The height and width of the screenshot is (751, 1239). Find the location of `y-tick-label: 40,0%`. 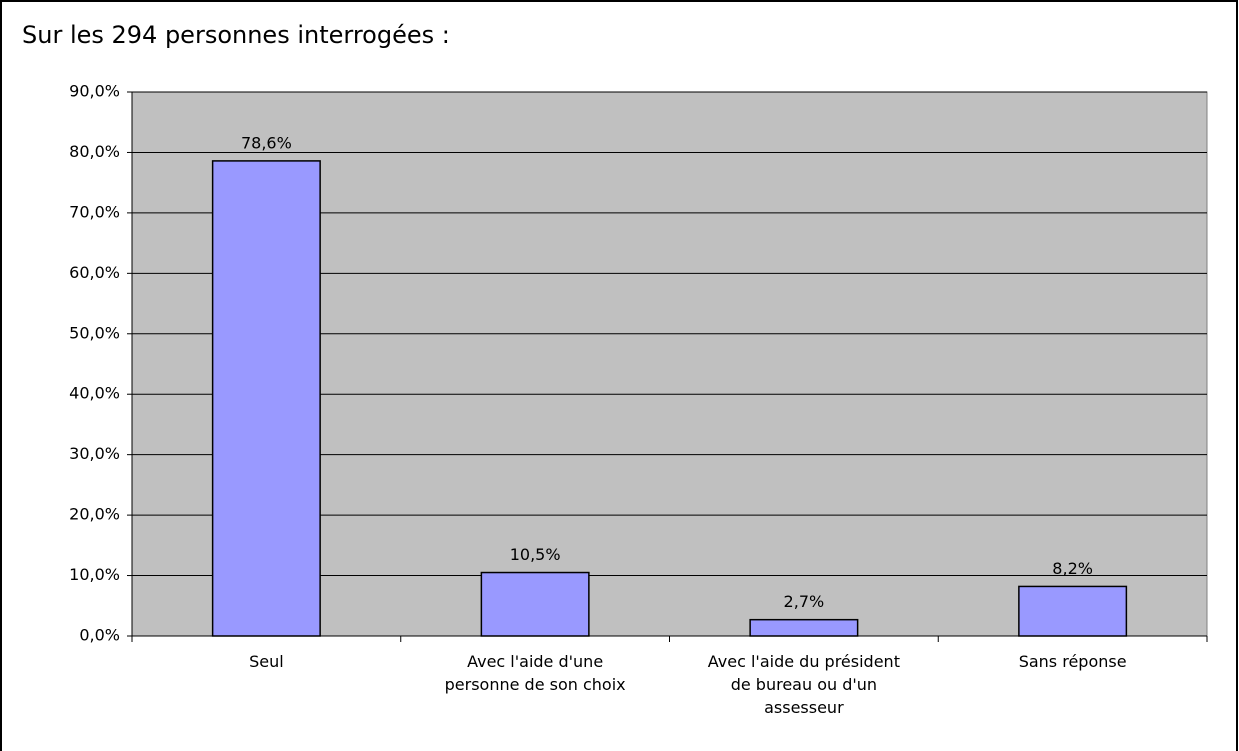

y-tick-label: 40,0% is located at coordinates (94, 393).